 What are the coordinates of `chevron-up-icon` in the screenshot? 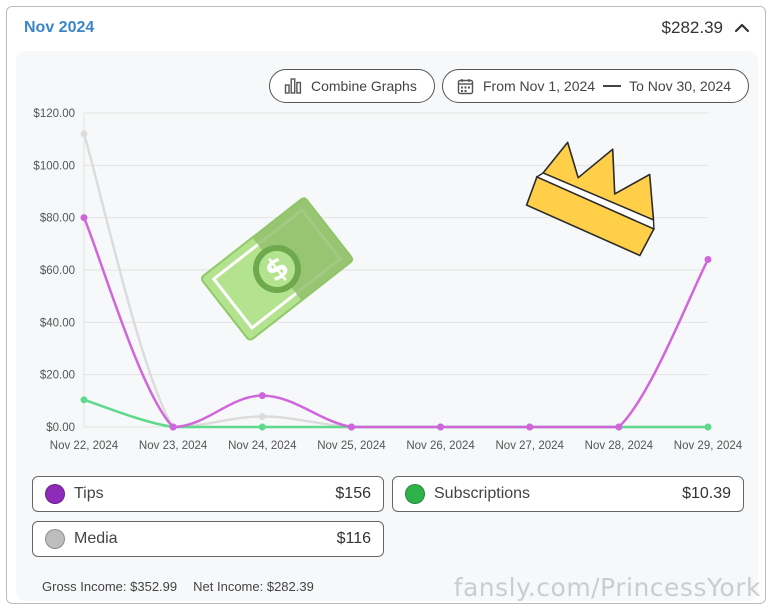 It's located at (742, 28).